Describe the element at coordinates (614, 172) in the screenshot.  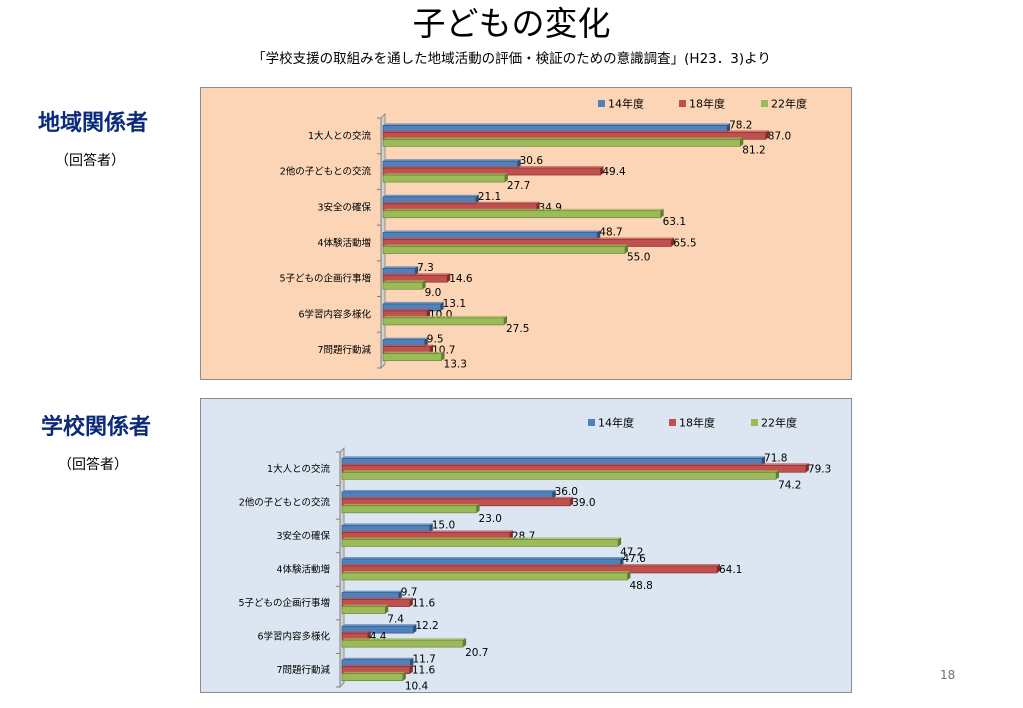
I see `data-label: 49.4` at that location.